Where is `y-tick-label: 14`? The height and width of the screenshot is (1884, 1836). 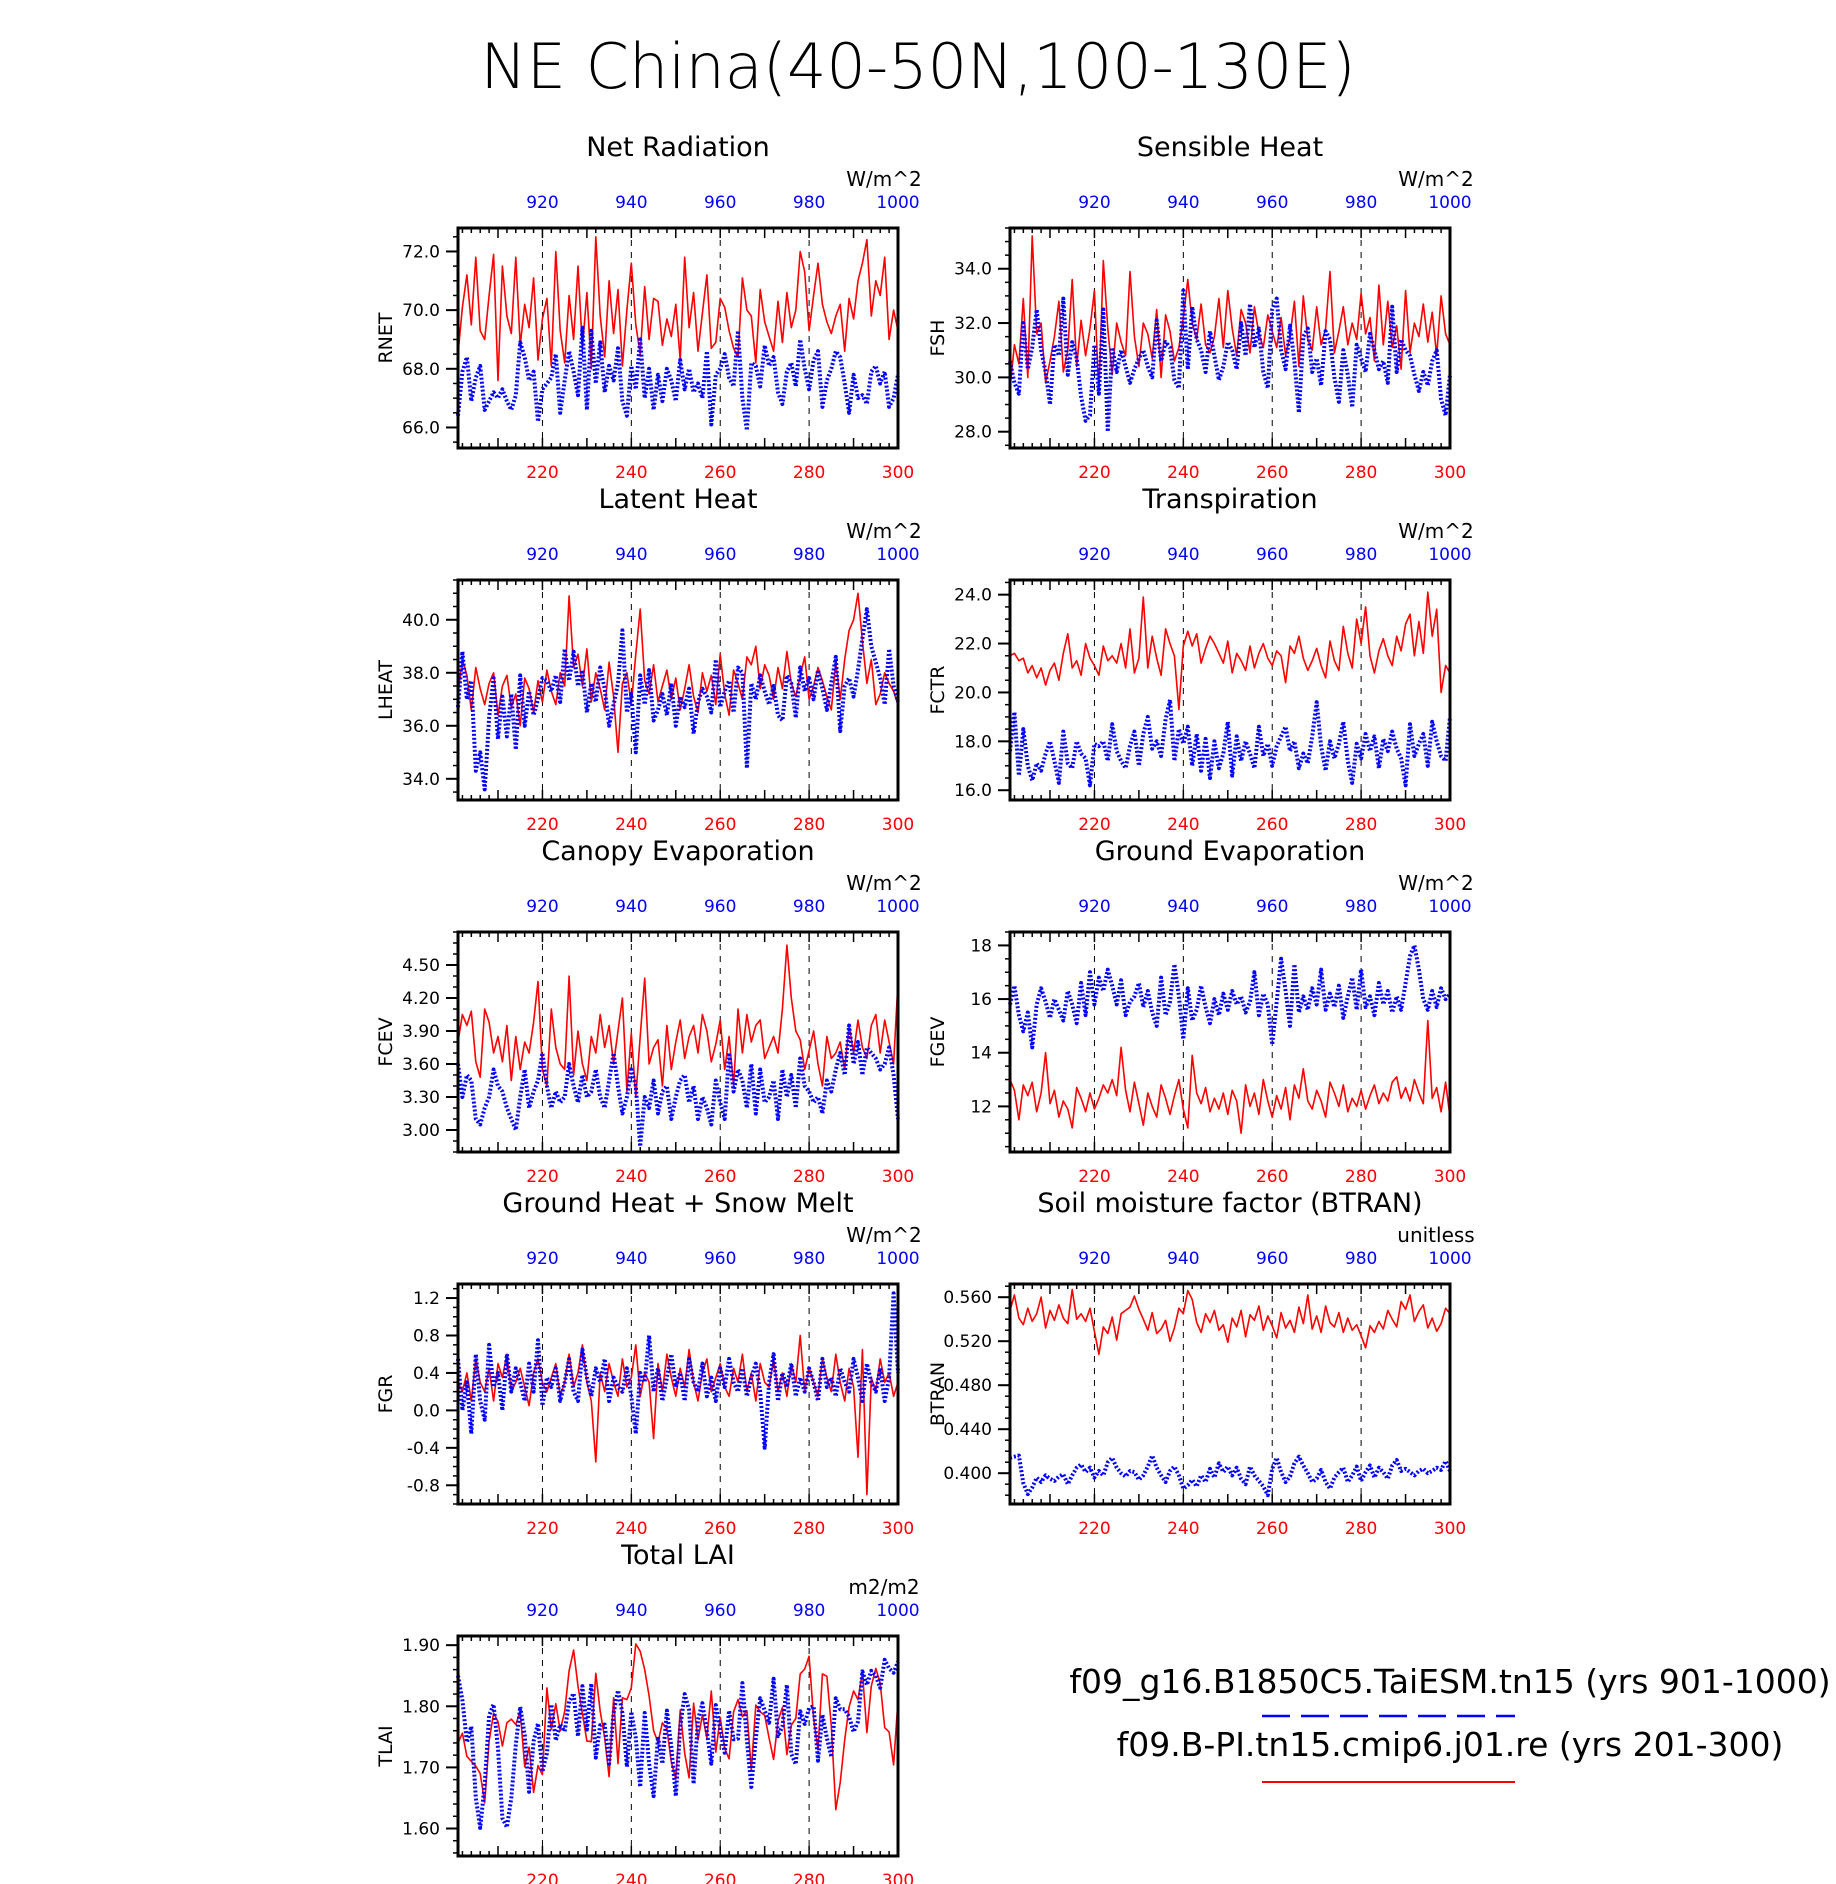
y-tick-label: 14 is located at coordinates (981, 1054).